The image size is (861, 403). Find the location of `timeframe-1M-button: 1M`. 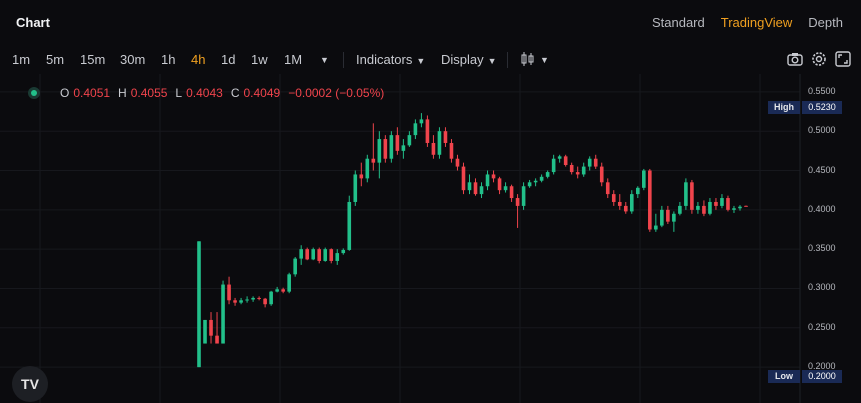

timeframe-1M-button: 1M is located at coordinates (293, 59).